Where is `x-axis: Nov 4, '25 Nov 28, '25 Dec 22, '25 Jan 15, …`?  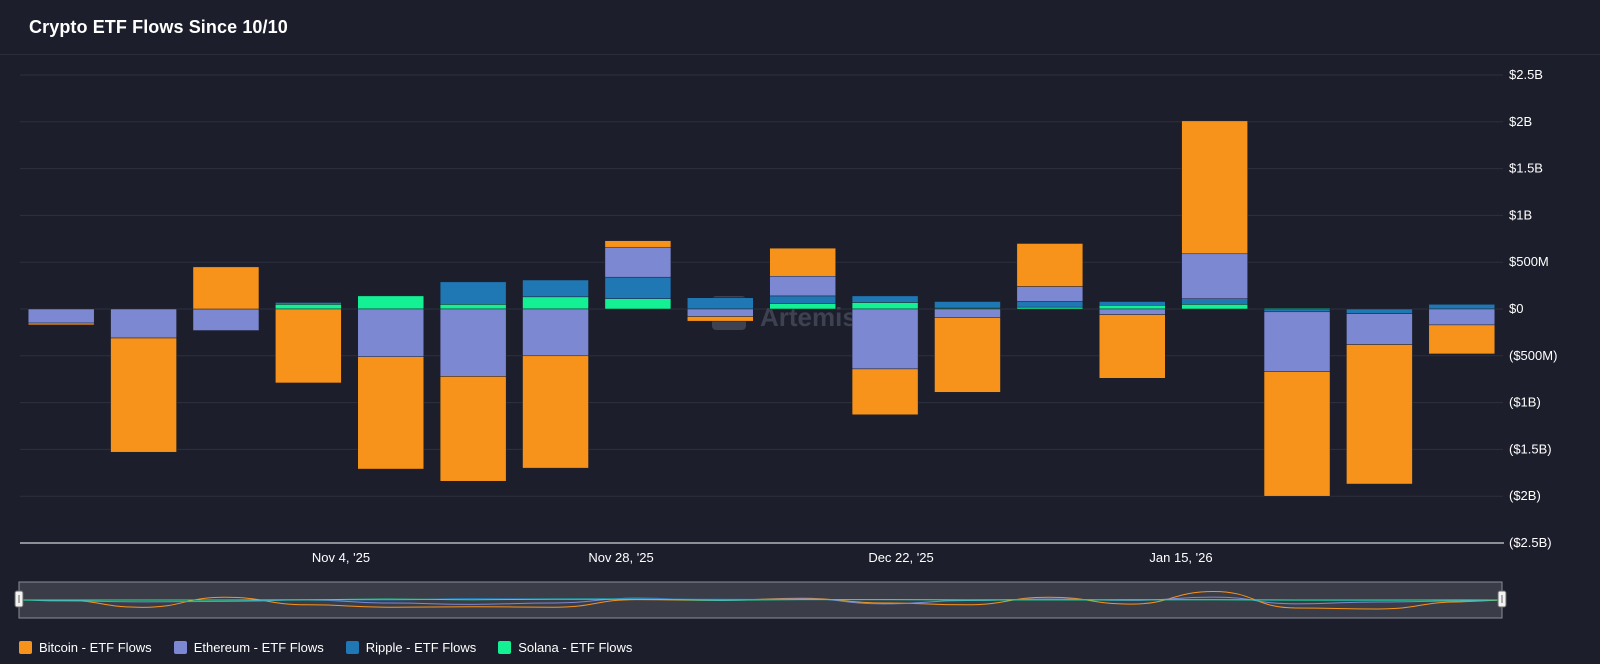
x-axis: Nov 4, '25 Nov 28, '25 Dec 22, '25 Jan 15, … is located at coordinates (762, 557).